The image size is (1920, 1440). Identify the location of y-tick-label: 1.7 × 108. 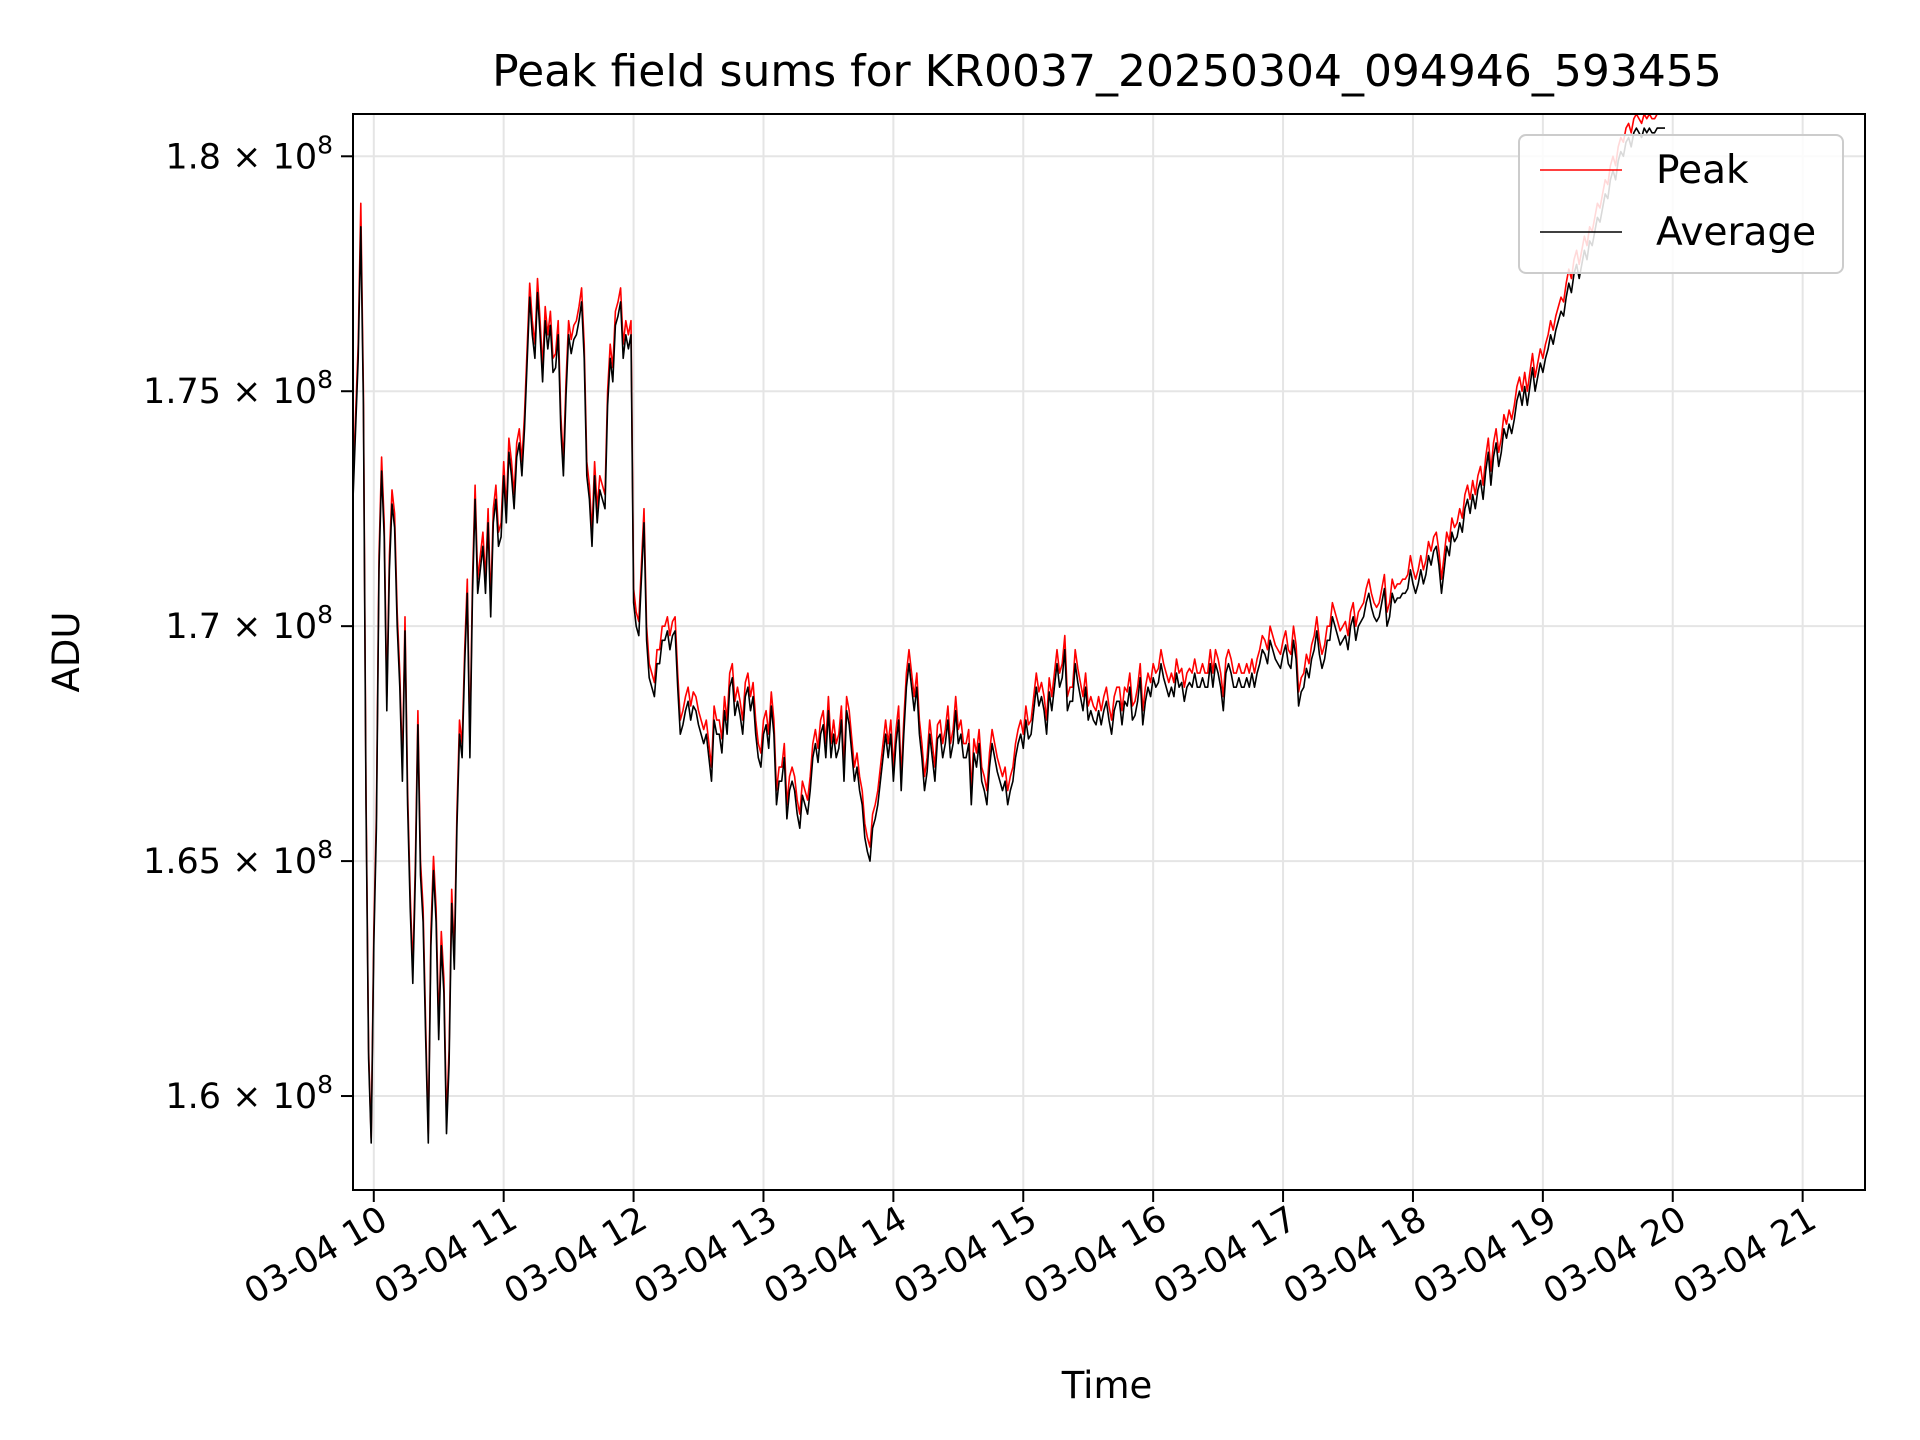
(249, 623).